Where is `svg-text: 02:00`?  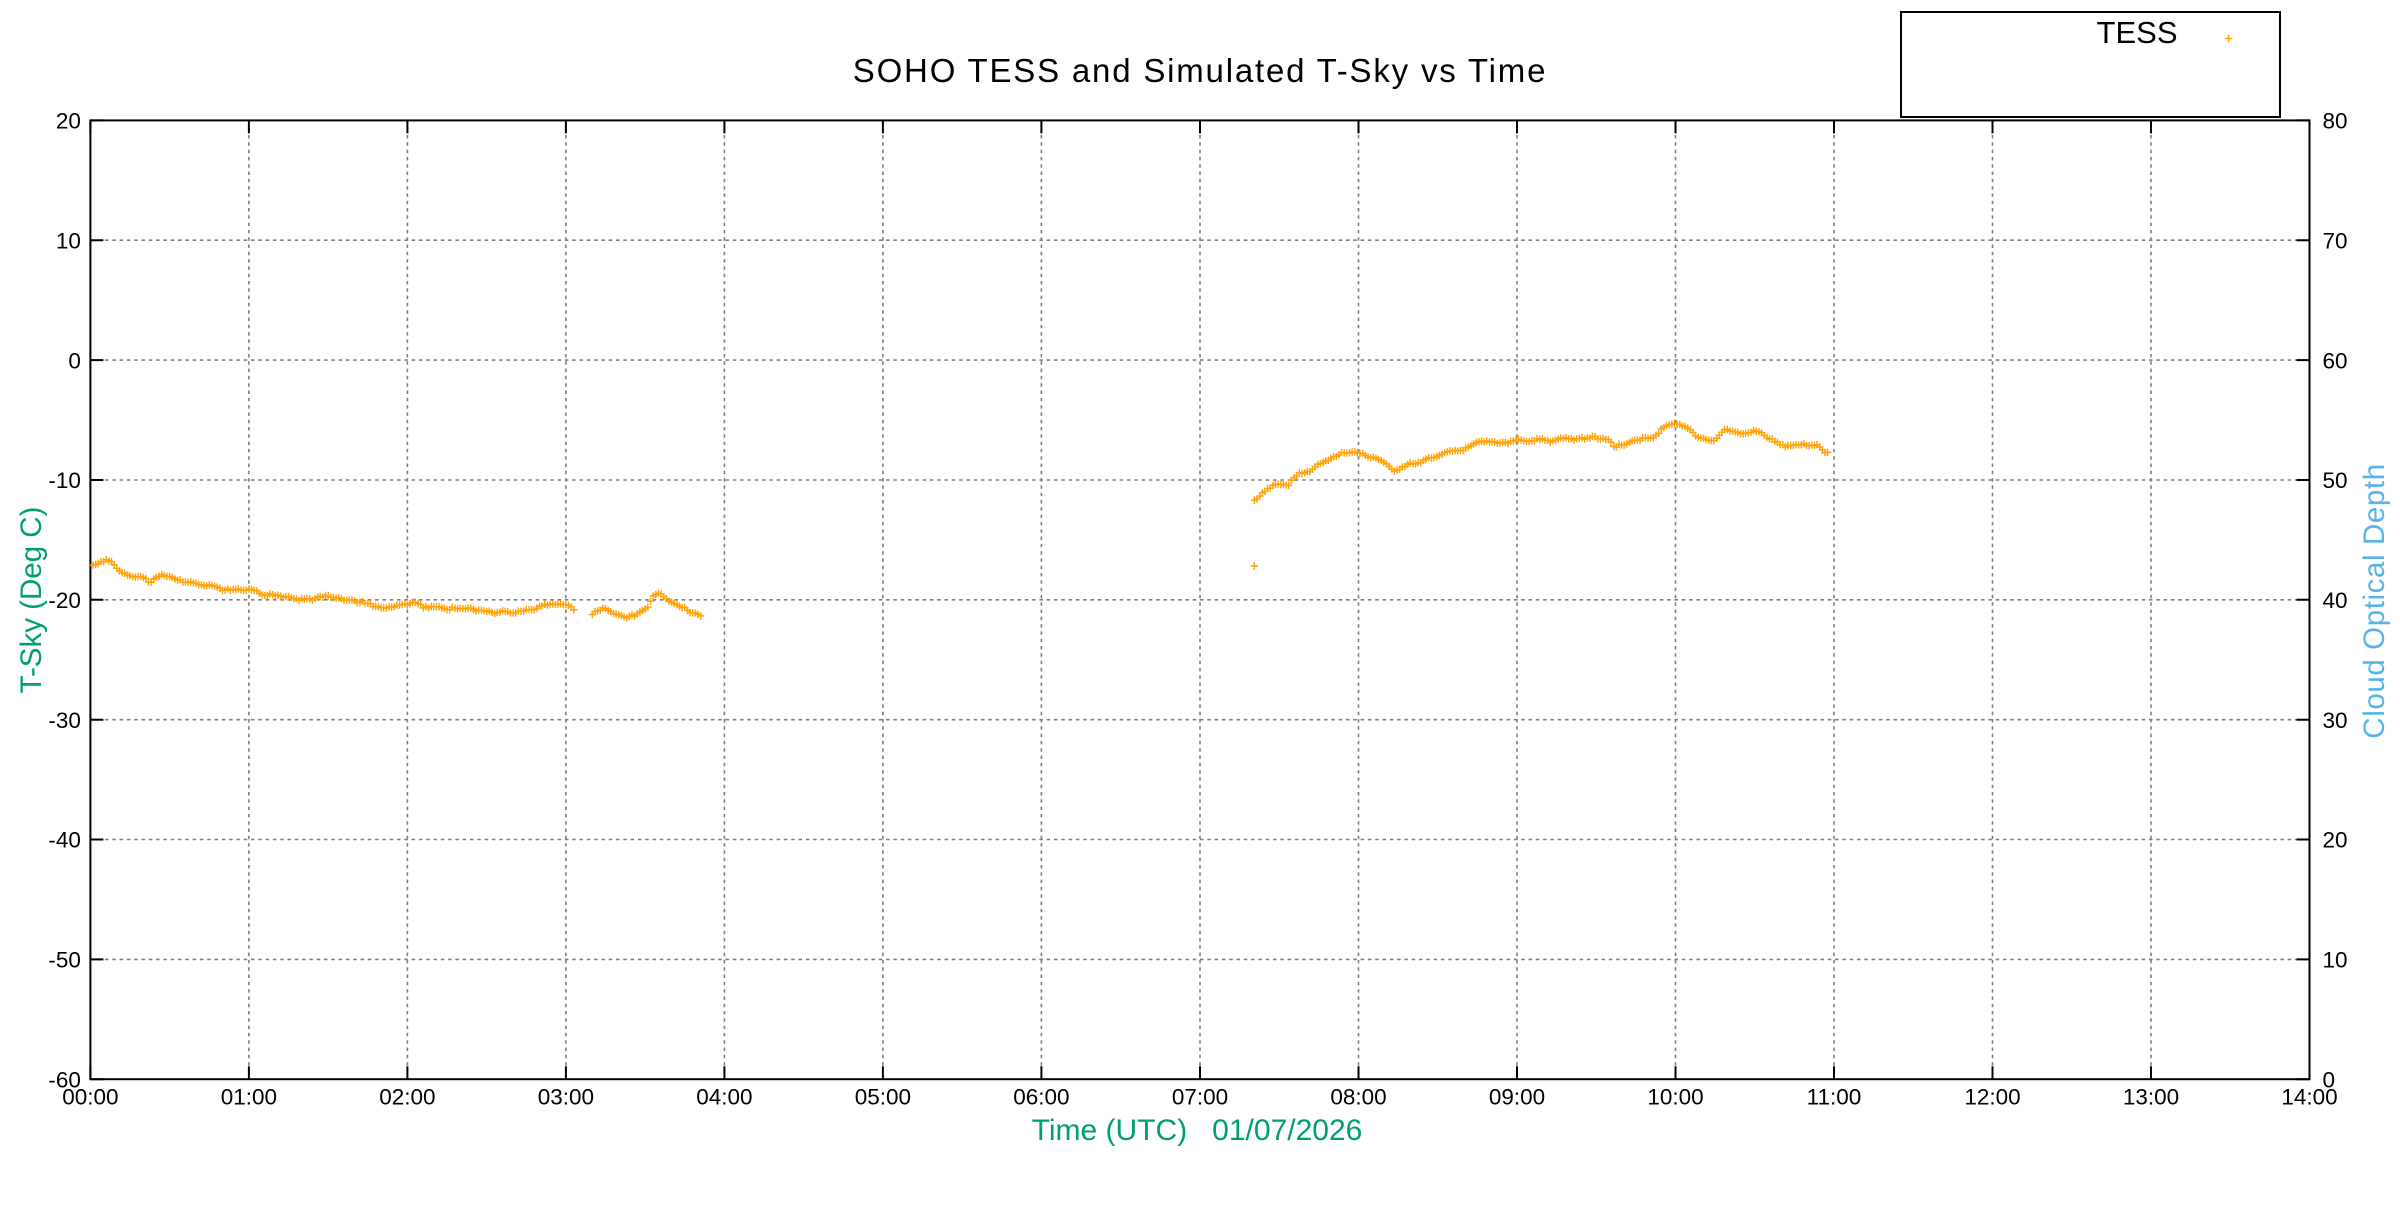 svg-text: 02:00 is located at coordinates (407, 1097).